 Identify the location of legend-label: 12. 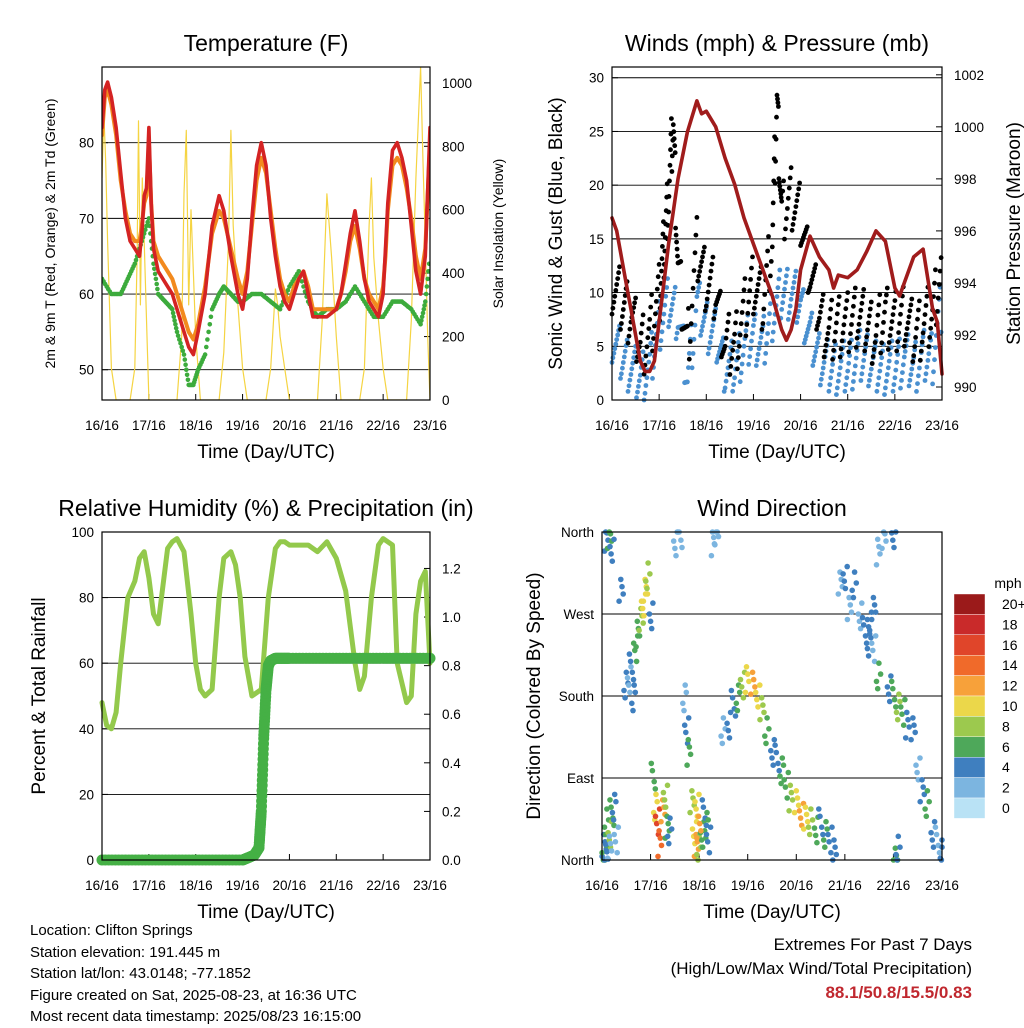
(1010, 686).